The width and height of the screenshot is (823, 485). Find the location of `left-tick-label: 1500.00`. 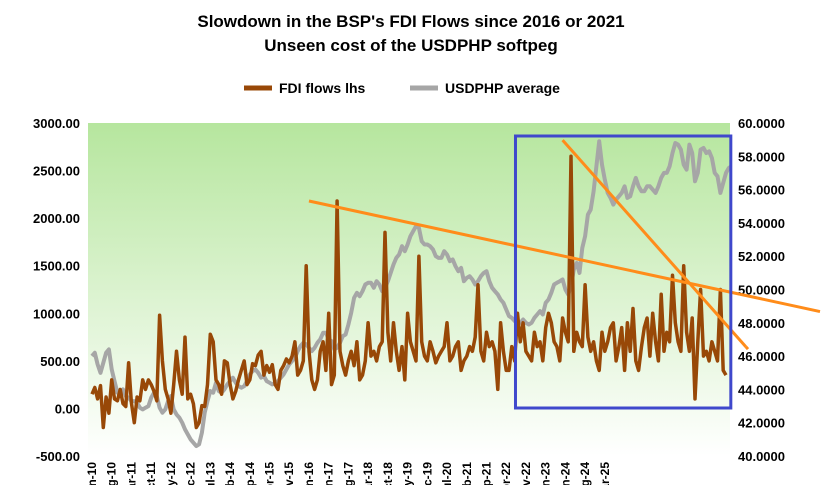

left-tick-label: 1500.00 is located at coordinates (56, 266).